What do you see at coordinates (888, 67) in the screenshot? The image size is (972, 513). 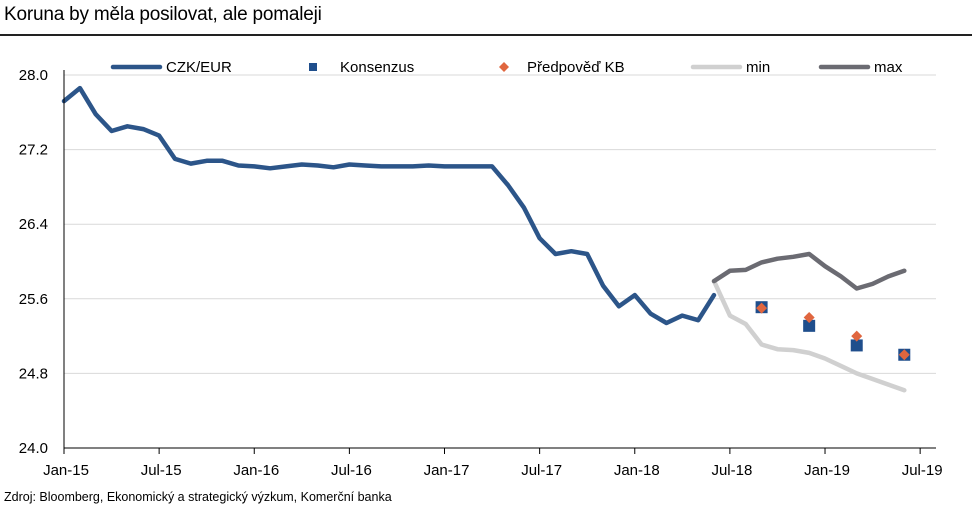 I see `legend-max-label: max` at bounding box center [888, 67].